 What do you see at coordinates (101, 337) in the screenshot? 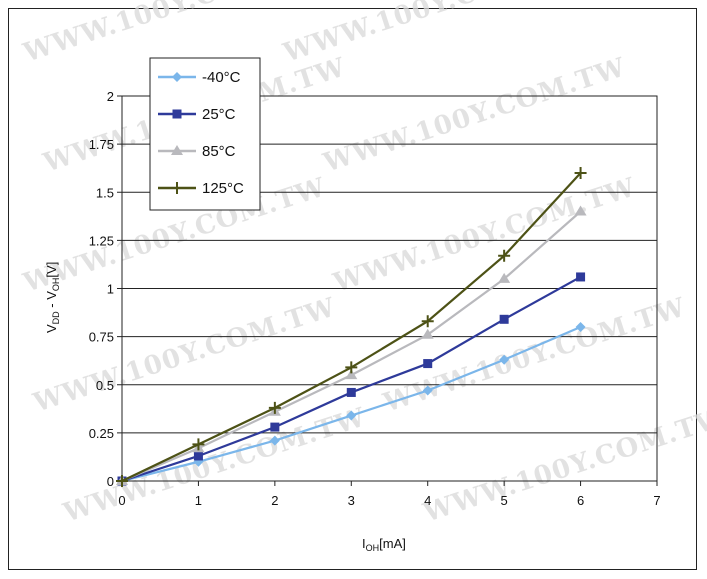
I see `y-tick-label: 0.75` at bounding box center [101, 337].